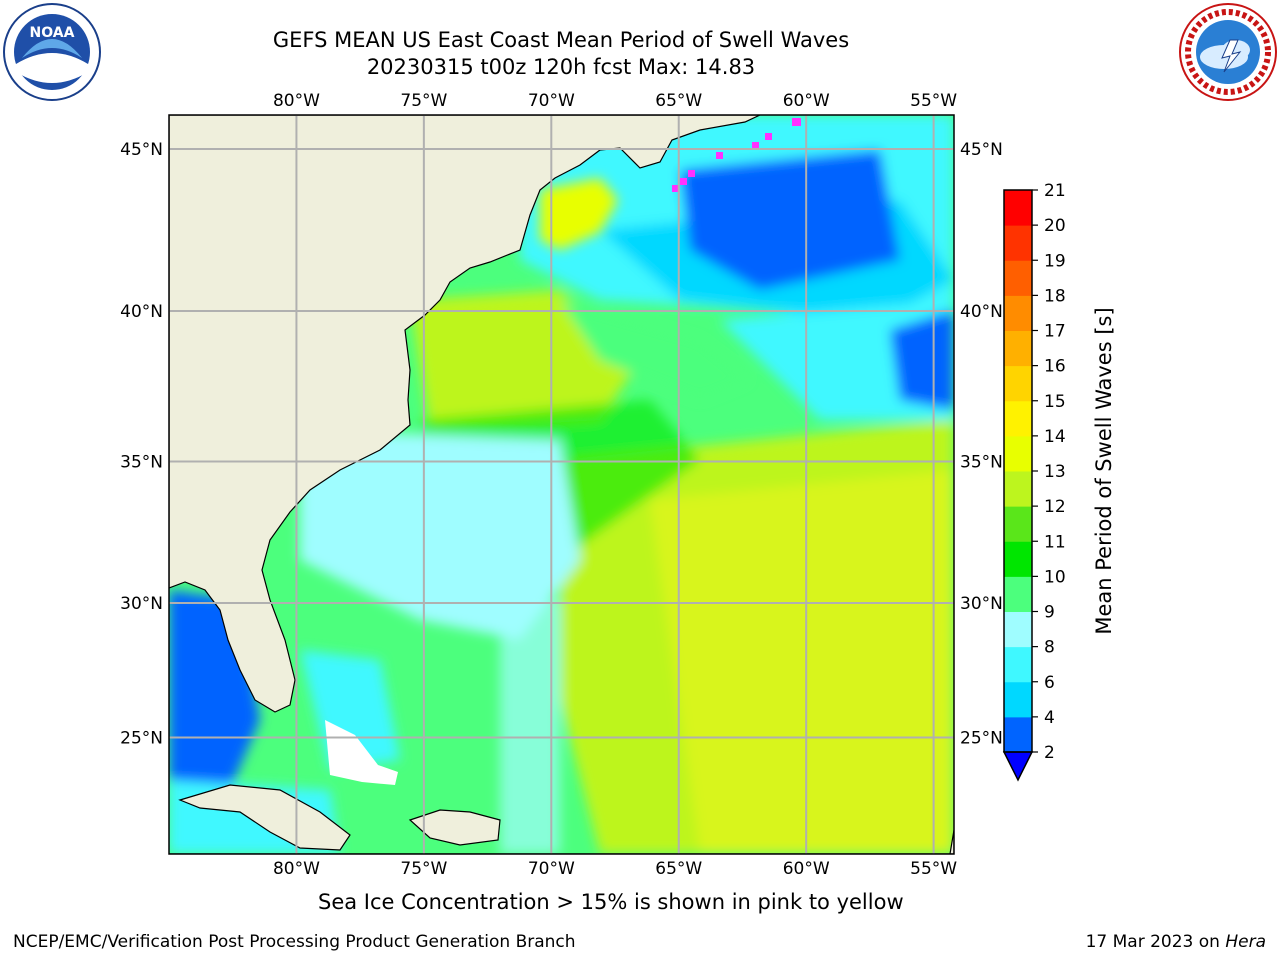  I want to click on noaa-logo: NOAA, so click(52, 52).